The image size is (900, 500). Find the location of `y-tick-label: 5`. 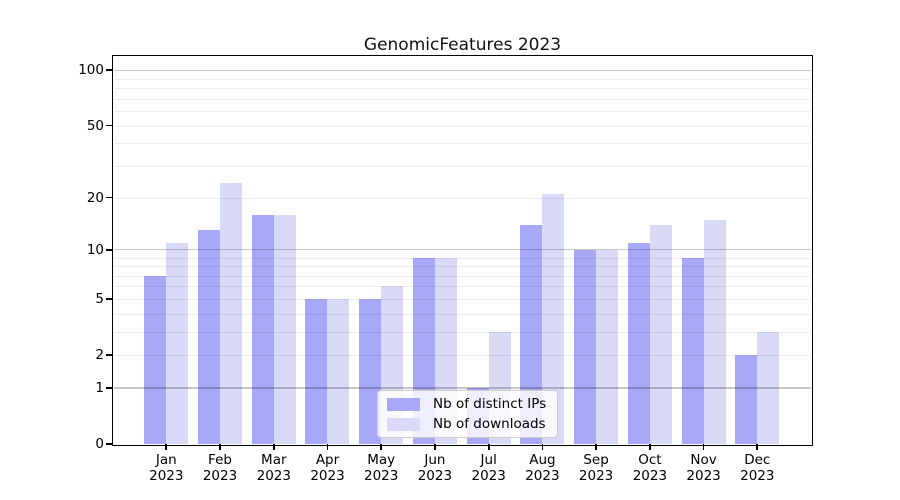

y-tick-label: 5 is located at coordinates (99, 298).